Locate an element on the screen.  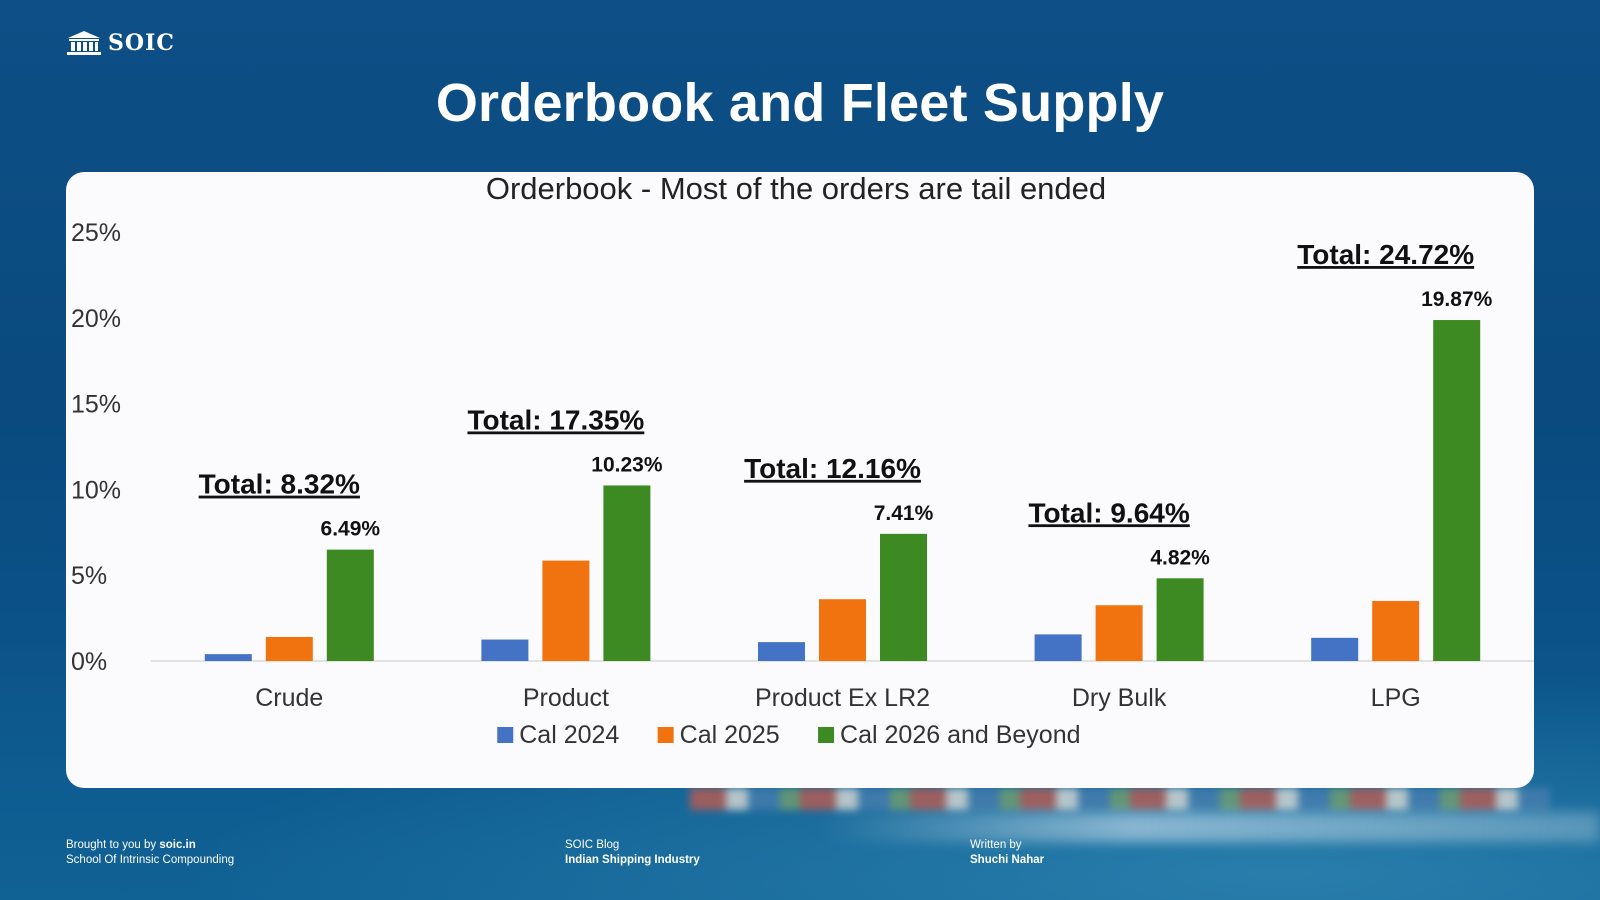
footer-blog-topic: Indian Shipping Industry is located at coordinates (632, 860).